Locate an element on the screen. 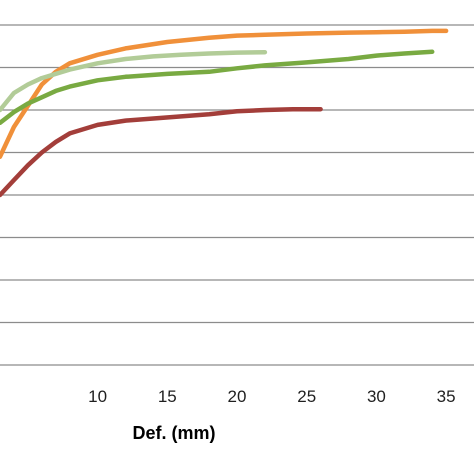 This screenshot has height=474, width=474. x-tick-label: 30 is located at coordinates (376, 396).